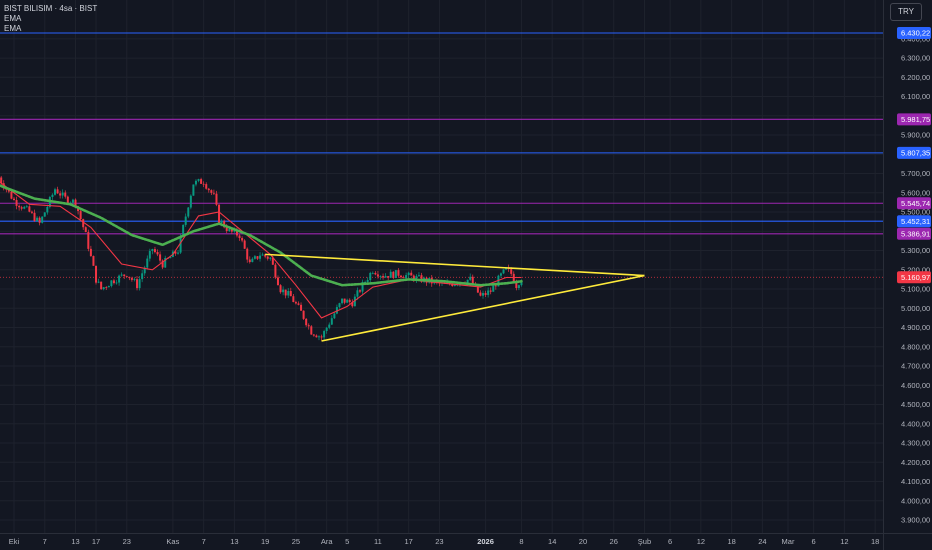 This screenshot has width=932, height=550. What do you see at coordinates (915, 234) in the screenshot?
I see `price-level-badge-label: 5.386,91` at bounding box center [915, 234].